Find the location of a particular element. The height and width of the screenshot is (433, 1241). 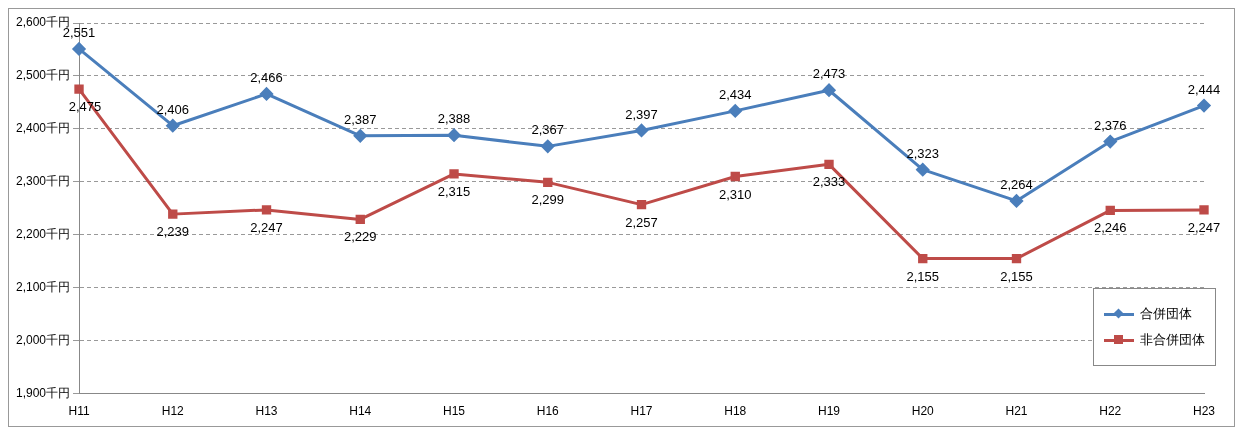

data-label: 2,264 is located at coordinates (1016, 184).